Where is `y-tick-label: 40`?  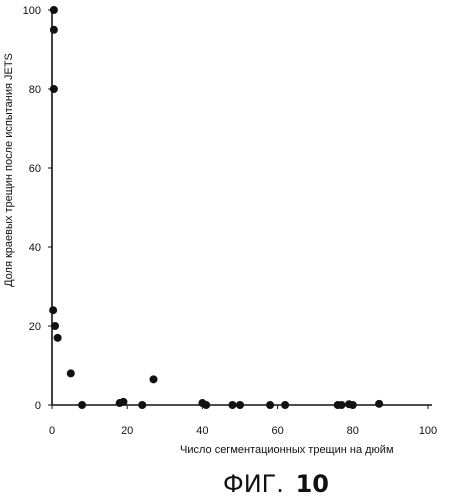
y-tick-label: 40 is located at coordinates (35, 248).